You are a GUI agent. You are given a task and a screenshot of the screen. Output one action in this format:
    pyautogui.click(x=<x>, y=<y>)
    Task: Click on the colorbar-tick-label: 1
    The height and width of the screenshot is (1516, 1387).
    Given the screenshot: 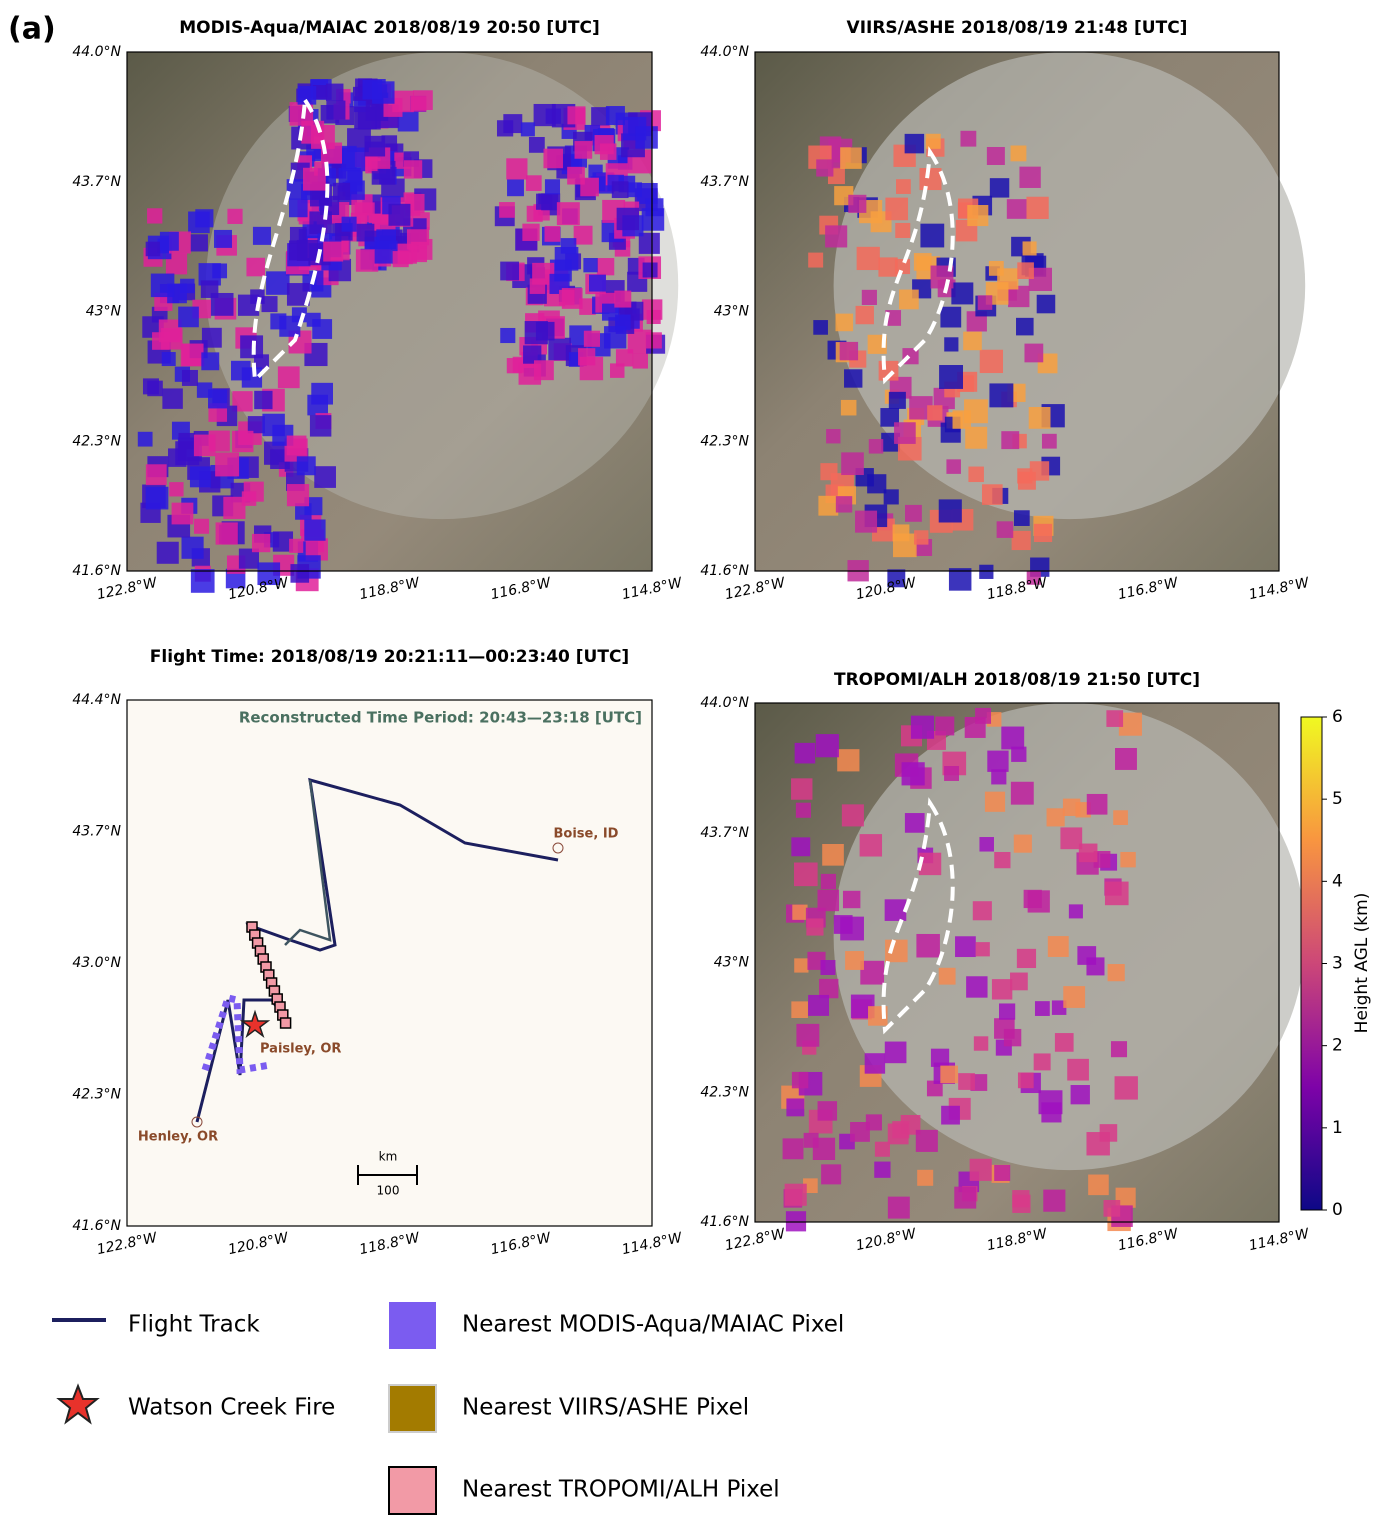 What is the action you would take?
    pyautogui.click(x=1337, y=1128)
    